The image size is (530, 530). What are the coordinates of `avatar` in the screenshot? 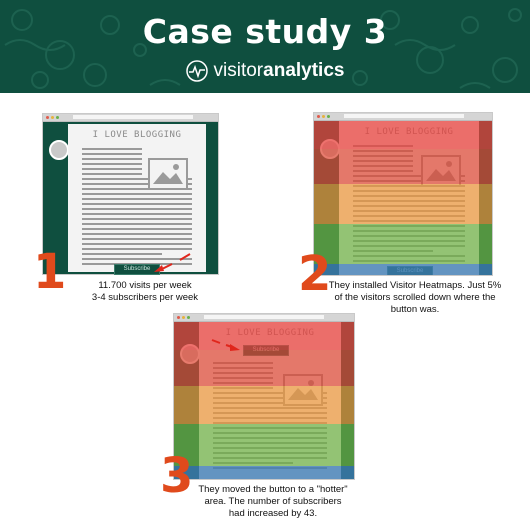 It's located at (59, 150).